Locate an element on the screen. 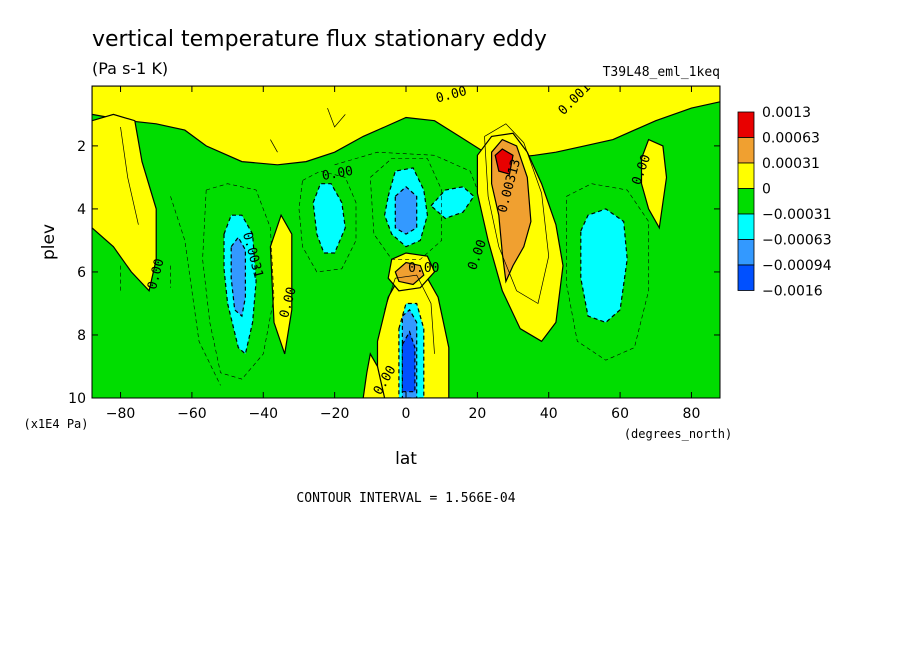 This screenshot has height=654, width=904. x-tick-label: 60 is located at coordinates (620, 414).